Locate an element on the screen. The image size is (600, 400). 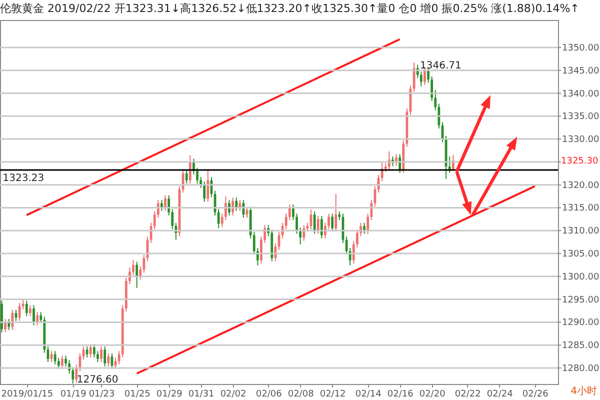
y-tick-label: 1290.00 is located at coordinates (581, 323).